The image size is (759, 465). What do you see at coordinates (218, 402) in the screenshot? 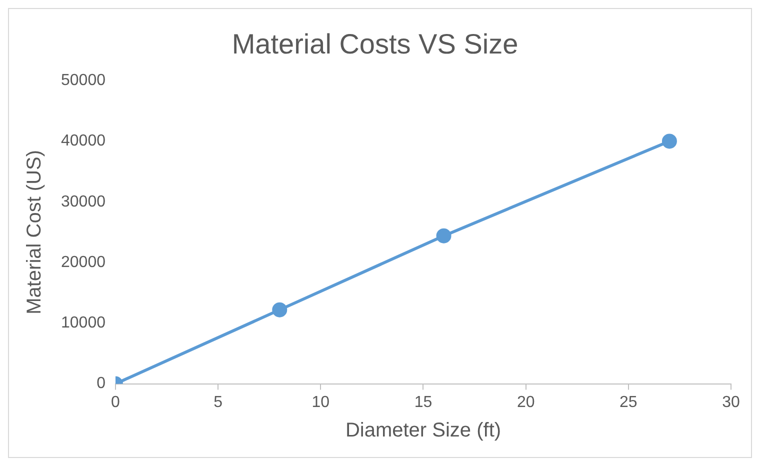
I see `x-tick-label: 5` at bounding box center [218, 402].